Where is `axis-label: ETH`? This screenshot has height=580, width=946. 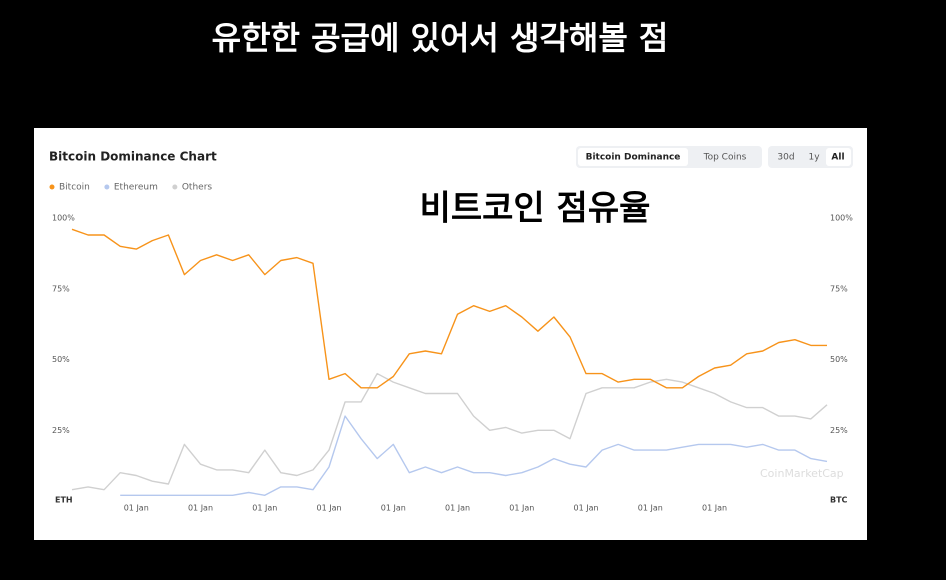
axis-label: ETH is located at coordinates (64, 500).